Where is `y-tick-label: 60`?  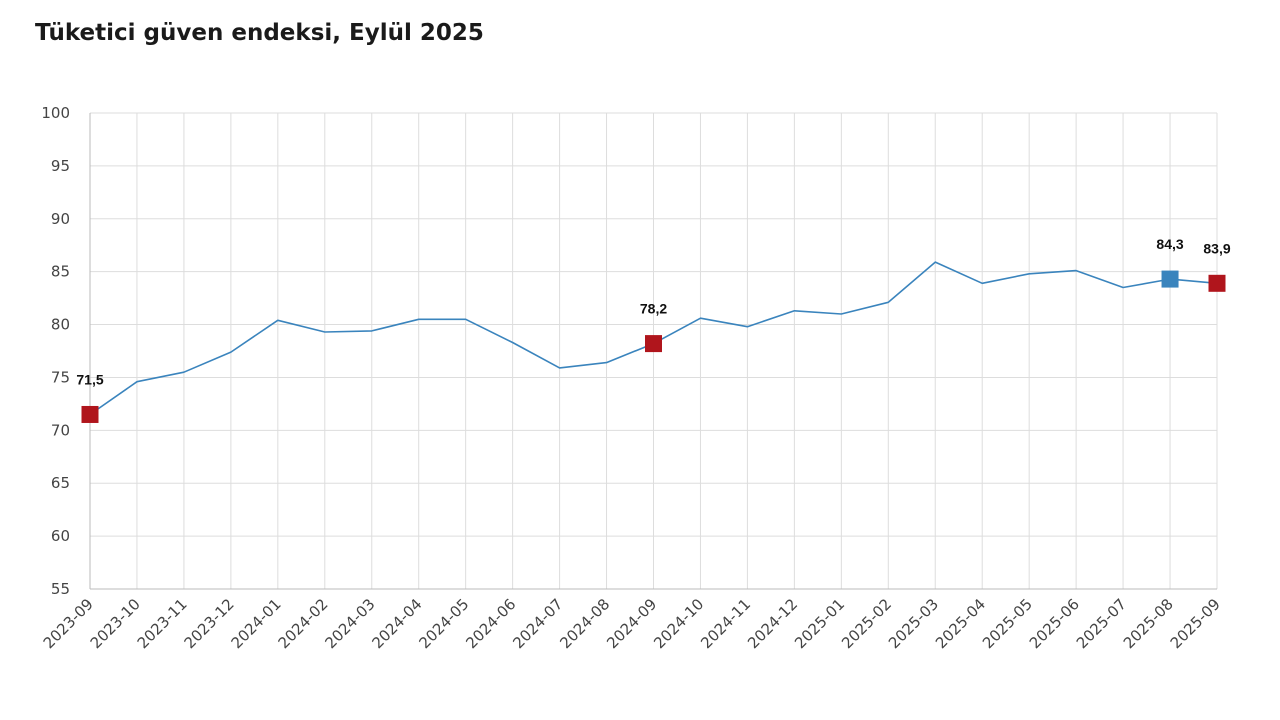 y-tick-label: 60 is located at coordinates (60, 536).